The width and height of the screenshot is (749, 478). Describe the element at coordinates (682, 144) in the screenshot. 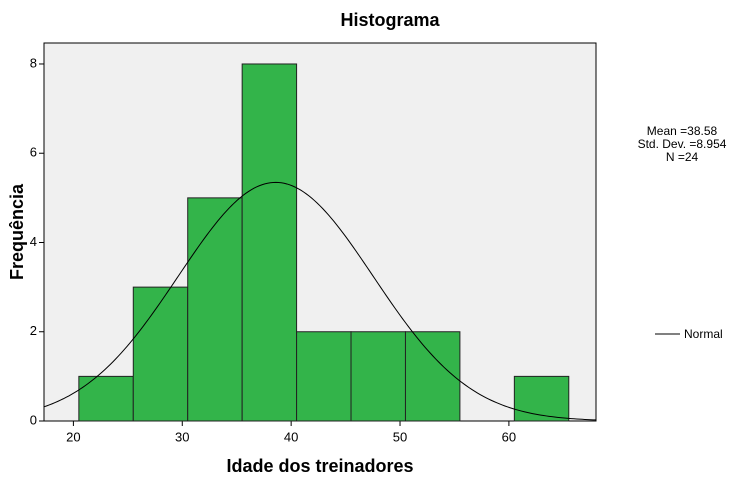

I see `stat-sd: Std. Dev. =8.954` at that location.